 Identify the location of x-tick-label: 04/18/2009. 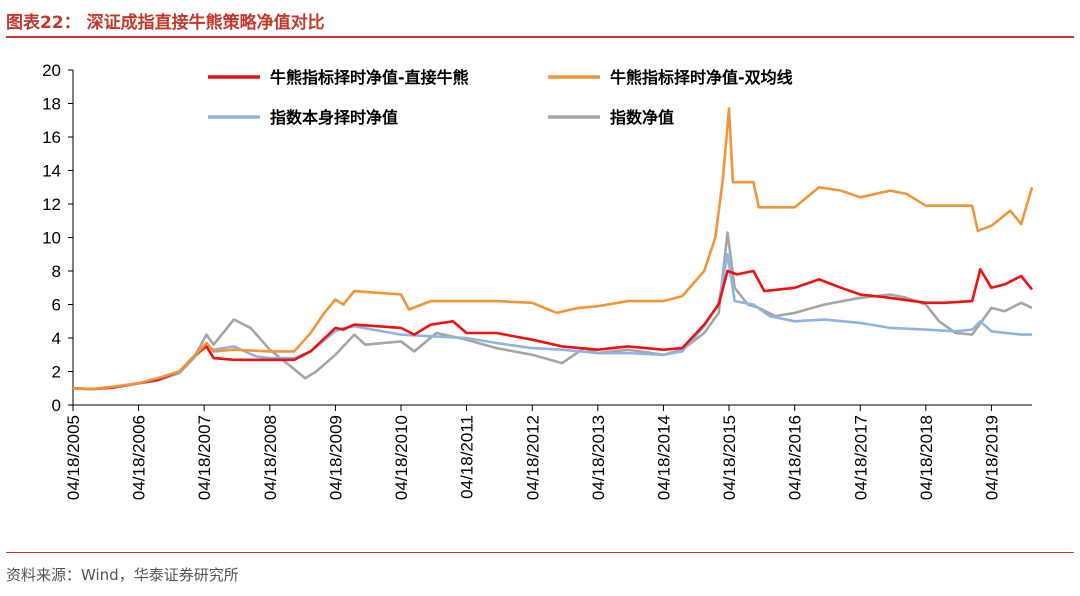
(335, 457).